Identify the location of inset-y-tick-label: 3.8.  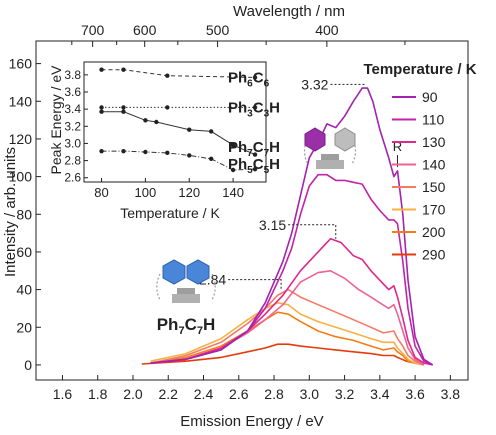
(72, 75).